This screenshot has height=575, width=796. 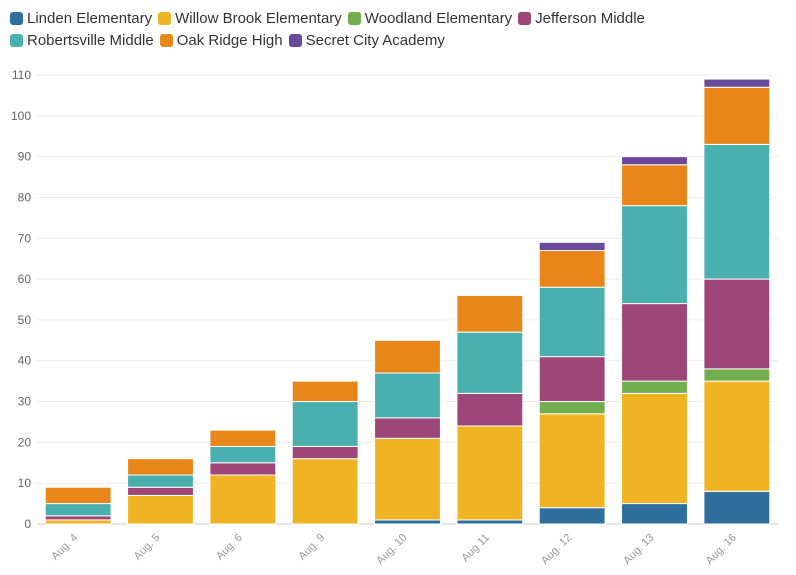 I want to click on x-tick-label: Aug. 6, so click(x=229, y=547).